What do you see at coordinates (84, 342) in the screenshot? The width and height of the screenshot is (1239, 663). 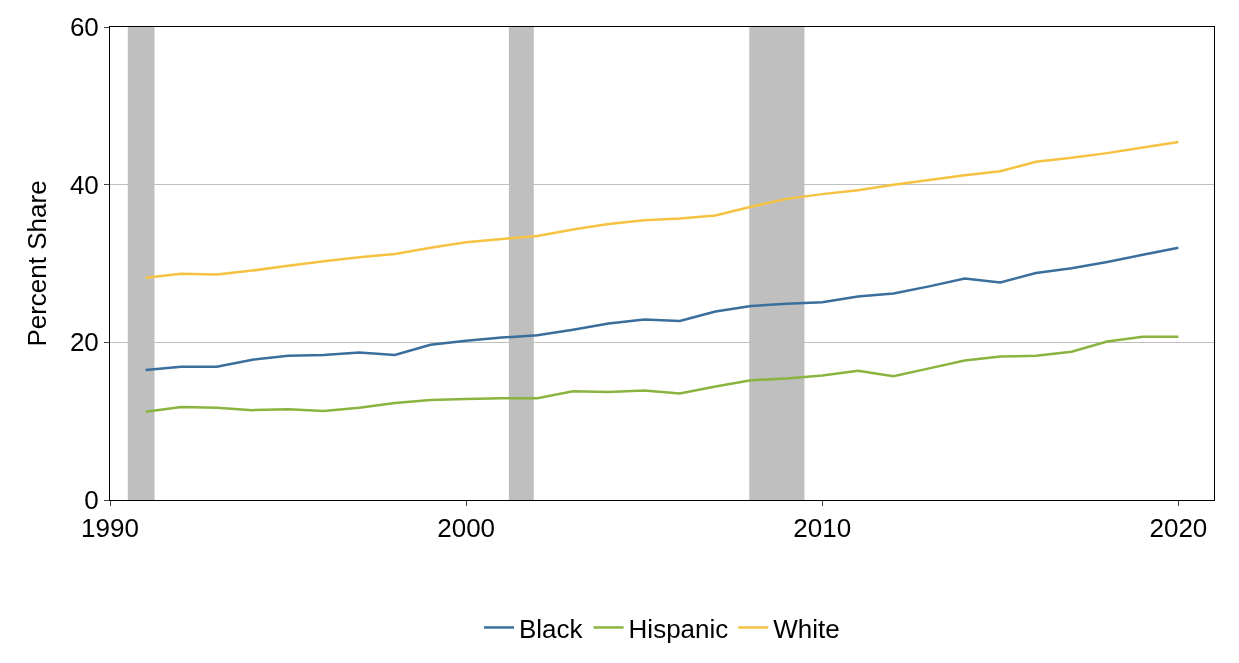 I see `y-tick-label: 20` at bounding box center [84, 342].